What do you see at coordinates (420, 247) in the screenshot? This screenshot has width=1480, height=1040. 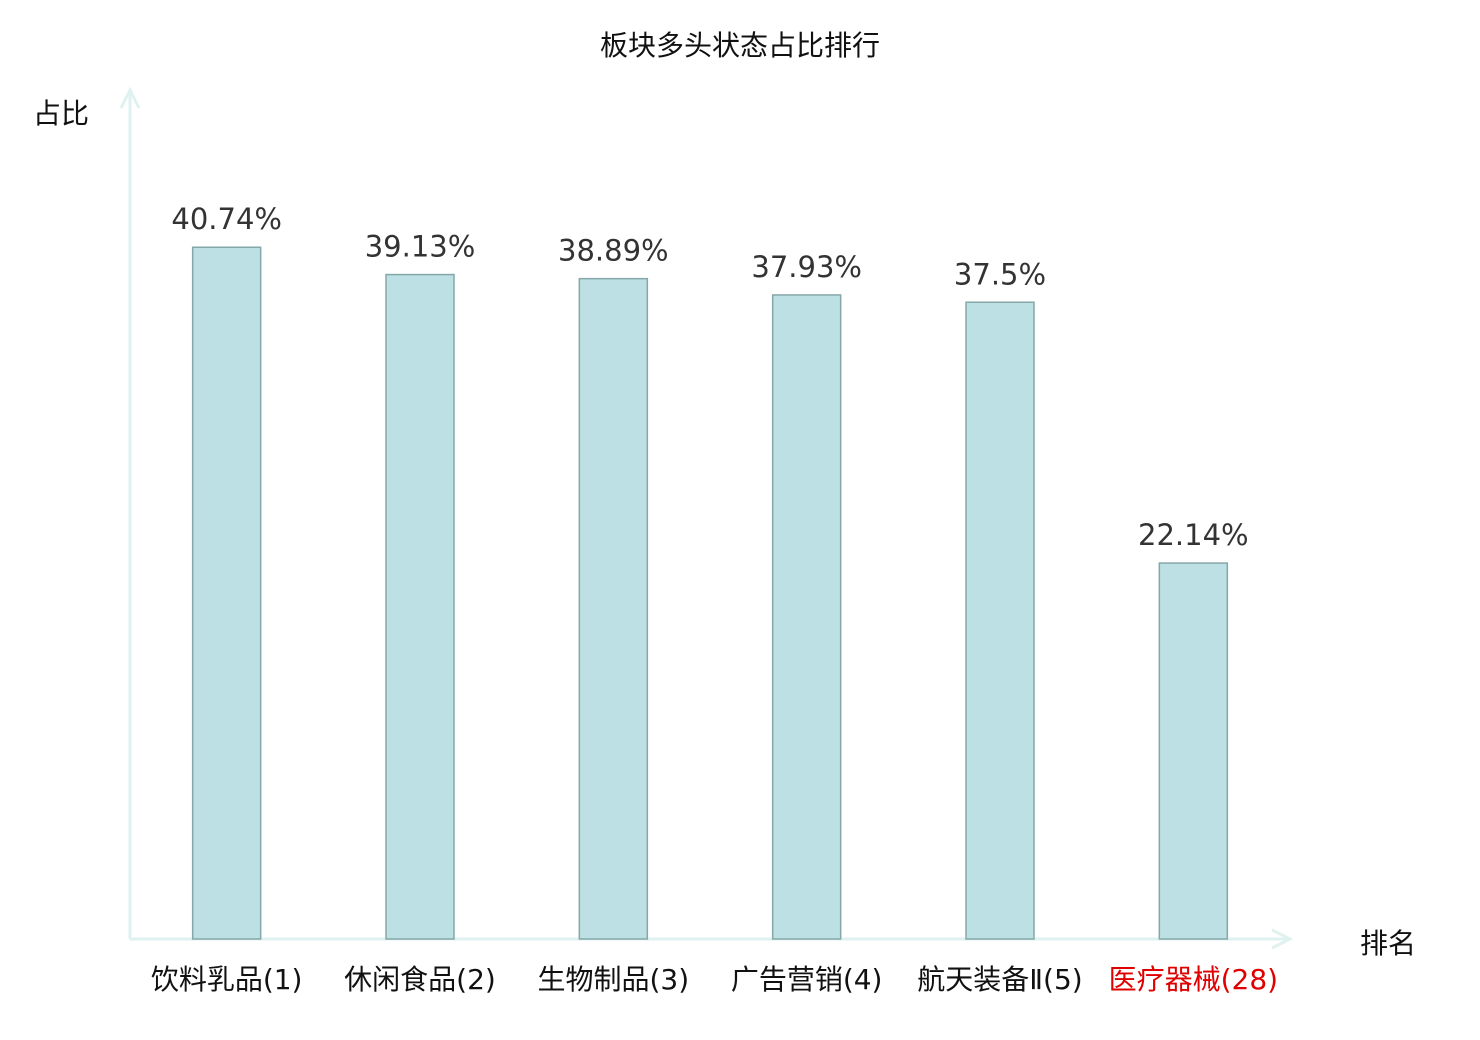 I see `data-label: 39.13%` at bounding box center [420, 247].